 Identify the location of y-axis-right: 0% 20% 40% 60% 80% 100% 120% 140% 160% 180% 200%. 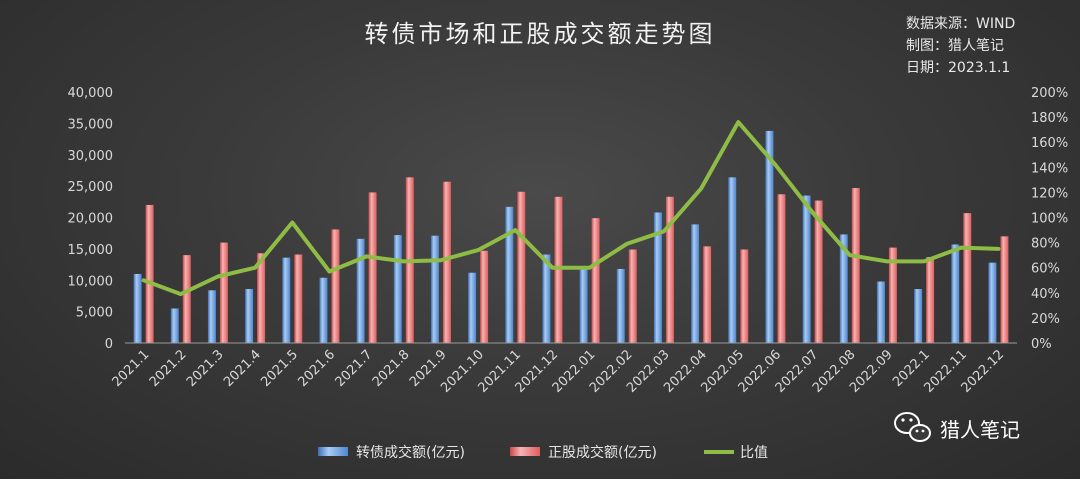
(1049, 219).